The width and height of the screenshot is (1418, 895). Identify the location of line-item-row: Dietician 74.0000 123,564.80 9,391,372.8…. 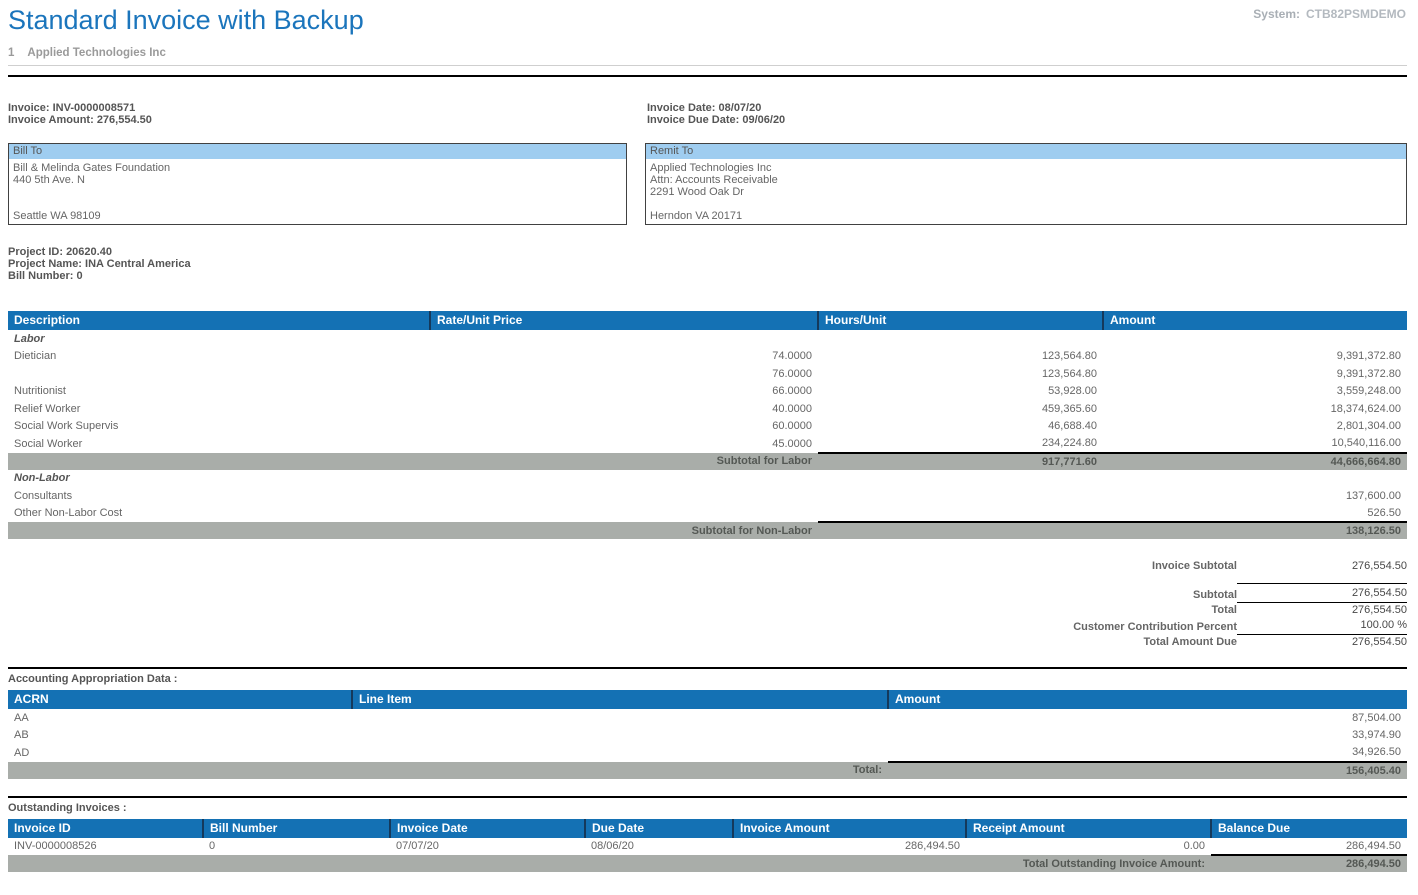
(707, 357).